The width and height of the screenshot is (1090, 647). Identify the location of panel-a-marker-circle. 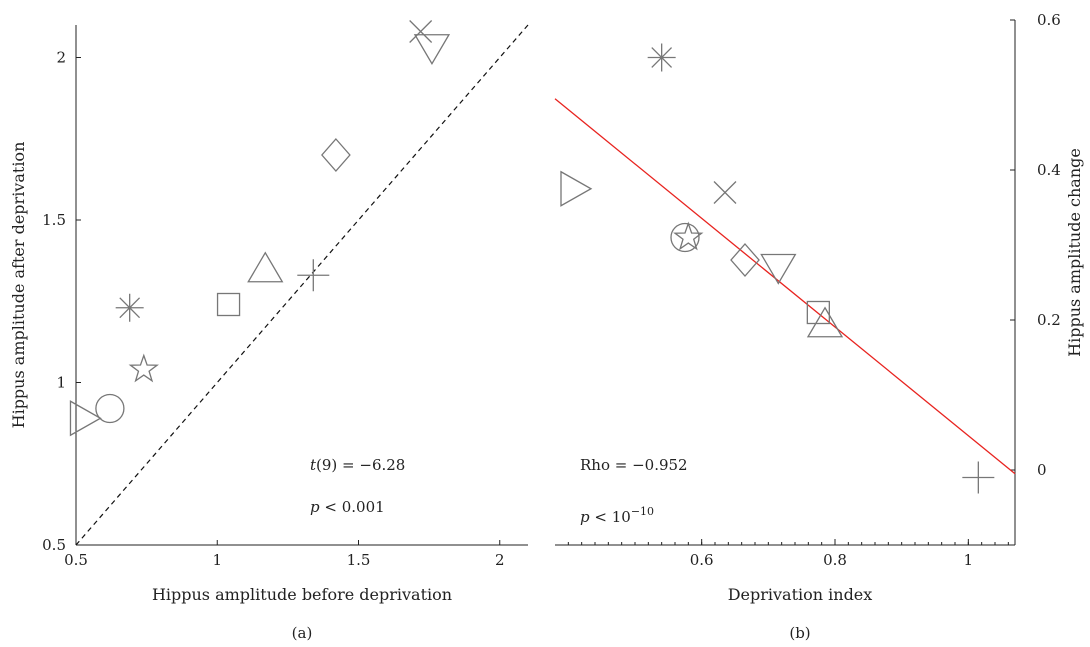
(110, 408).